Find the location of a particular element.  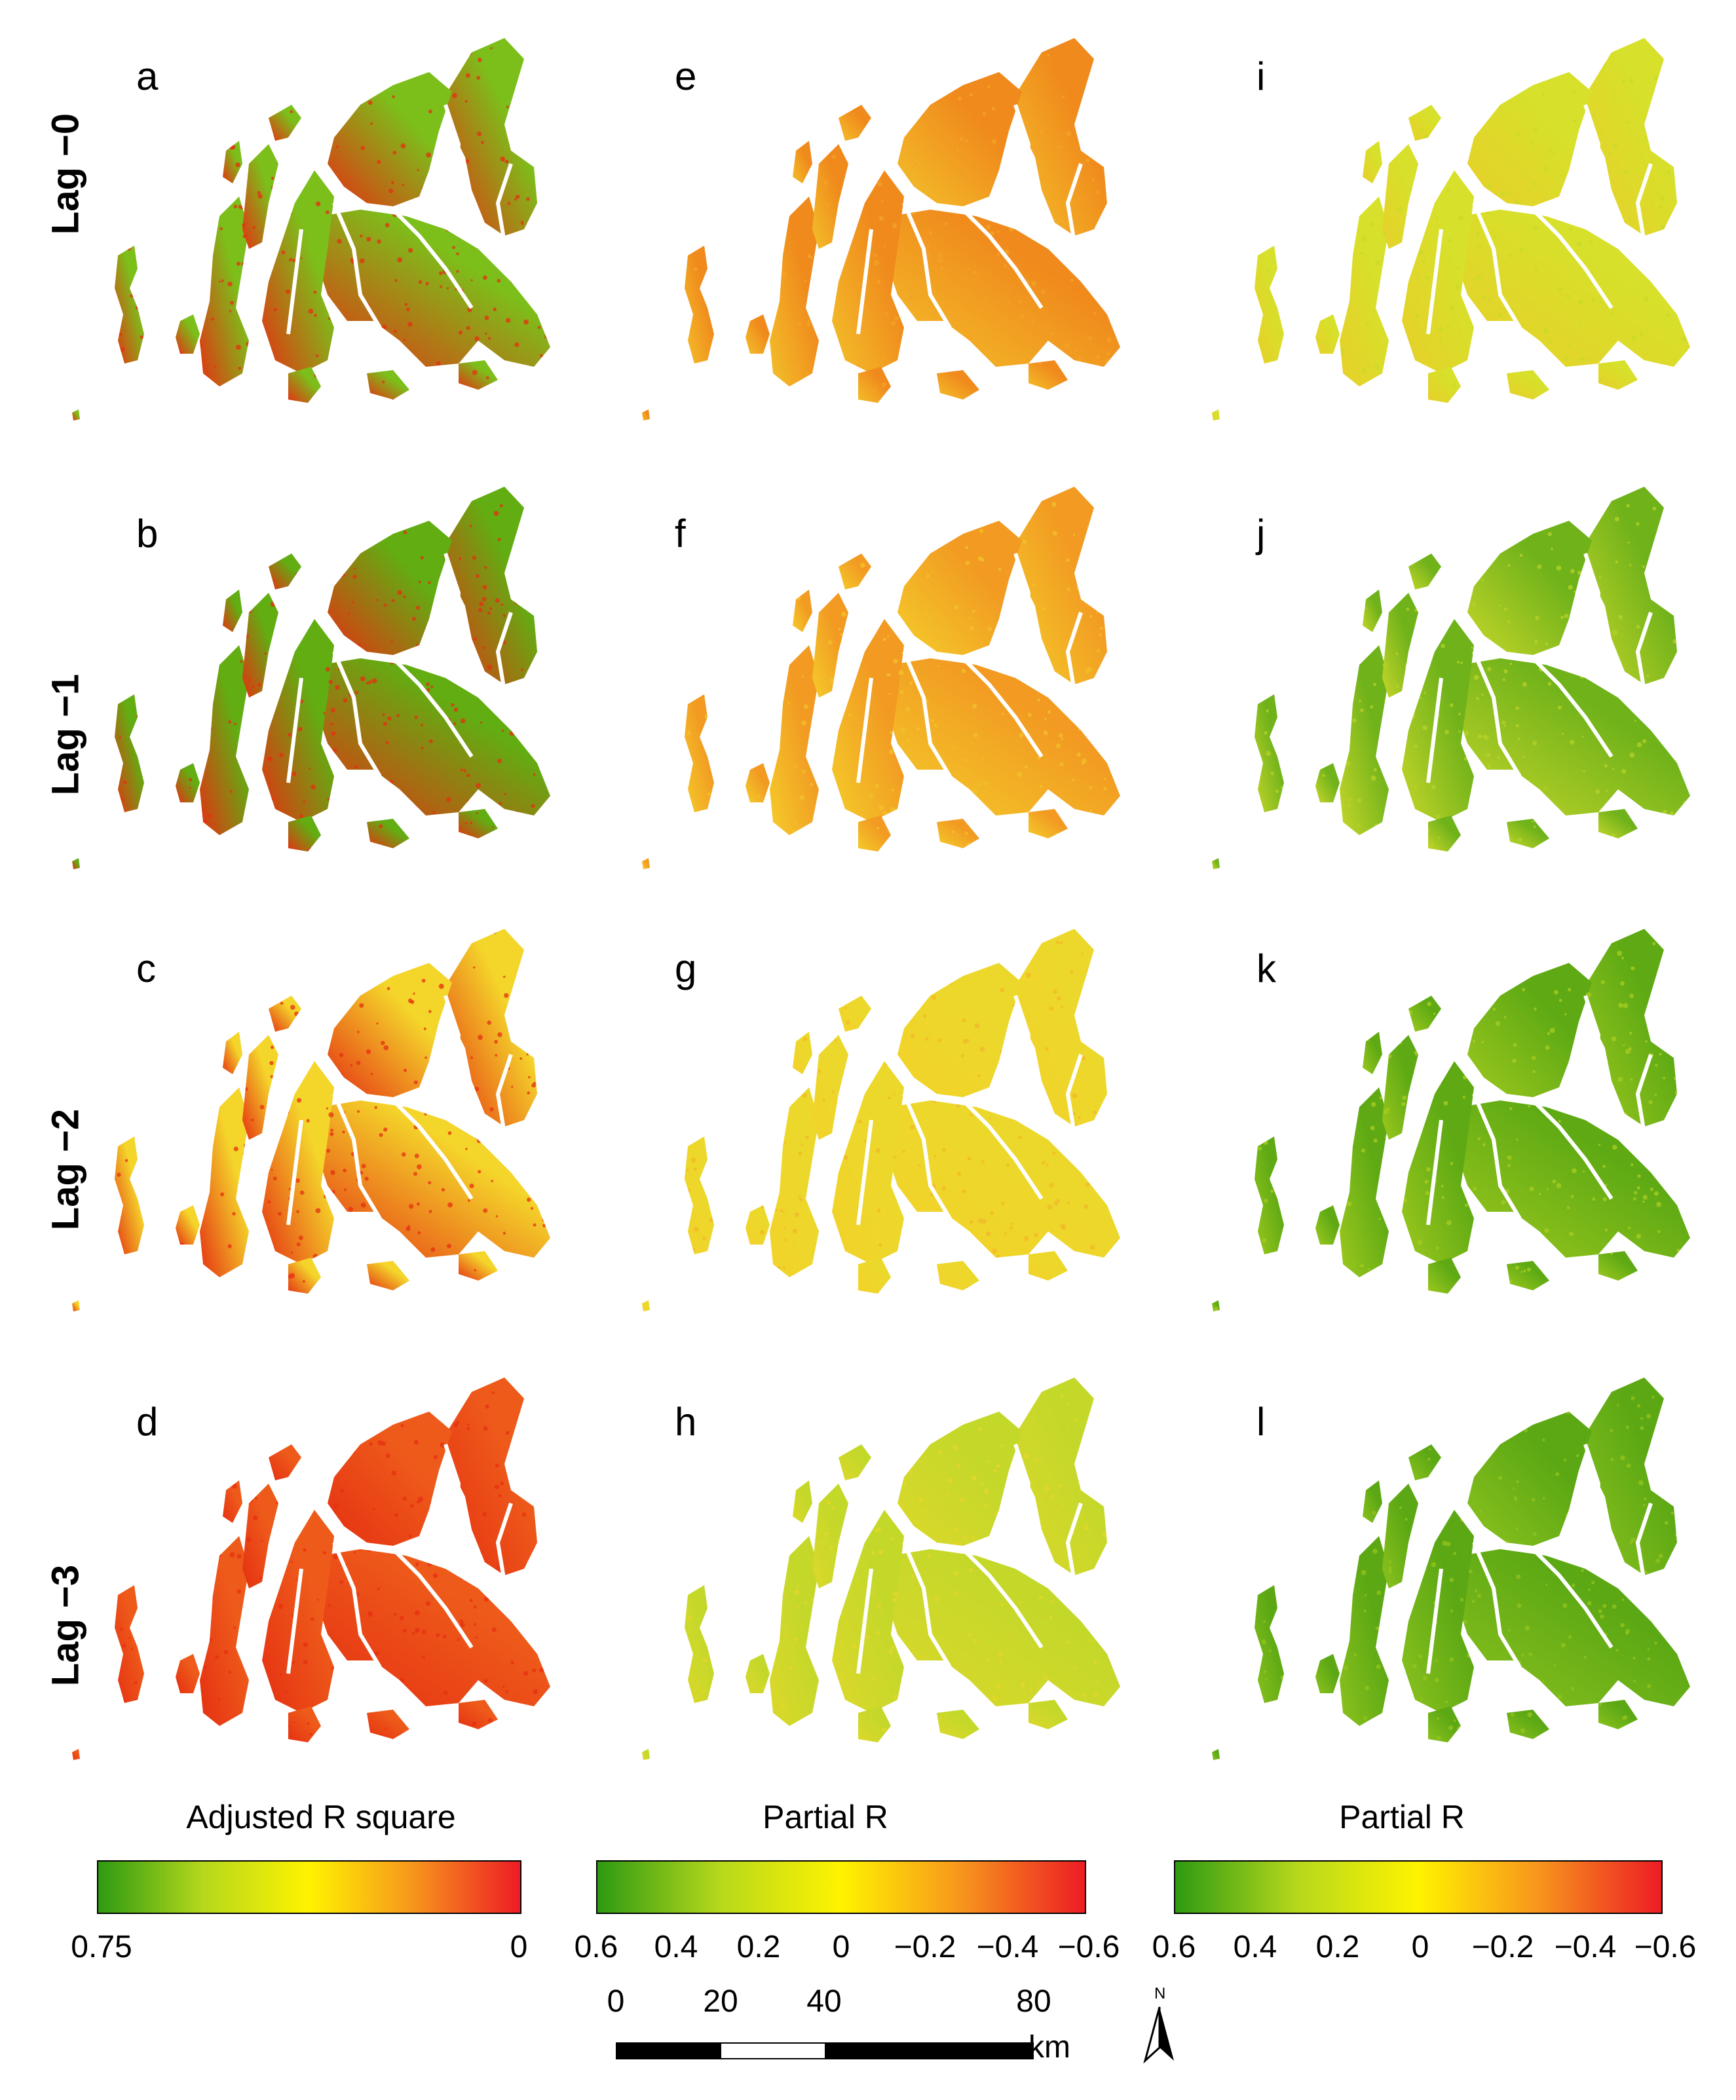

map-panel-k is located at coordinates (1460, 1133).